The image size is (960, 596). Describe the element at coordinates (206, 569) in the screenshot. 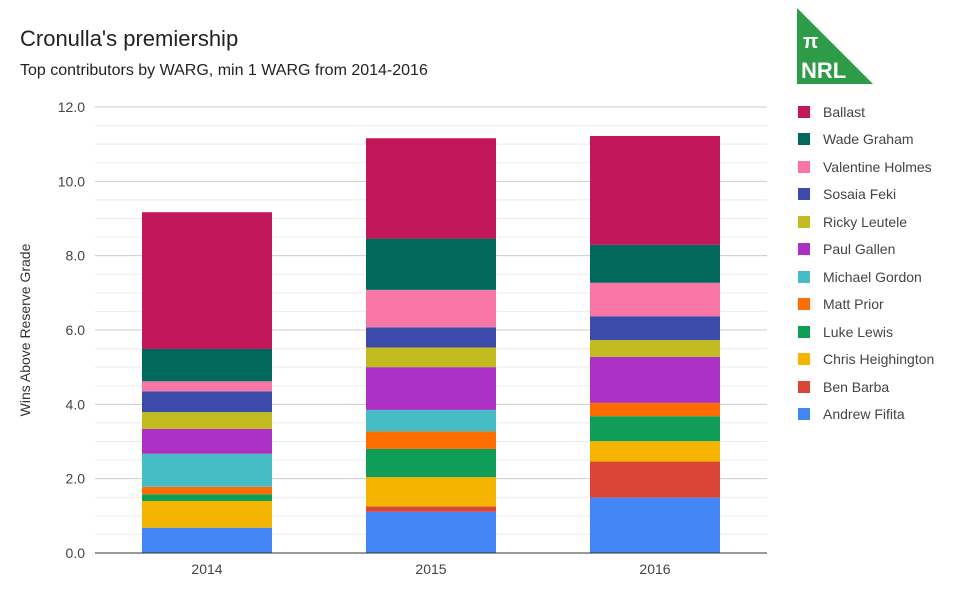

I see `x-tick-label: 2014` at that location.